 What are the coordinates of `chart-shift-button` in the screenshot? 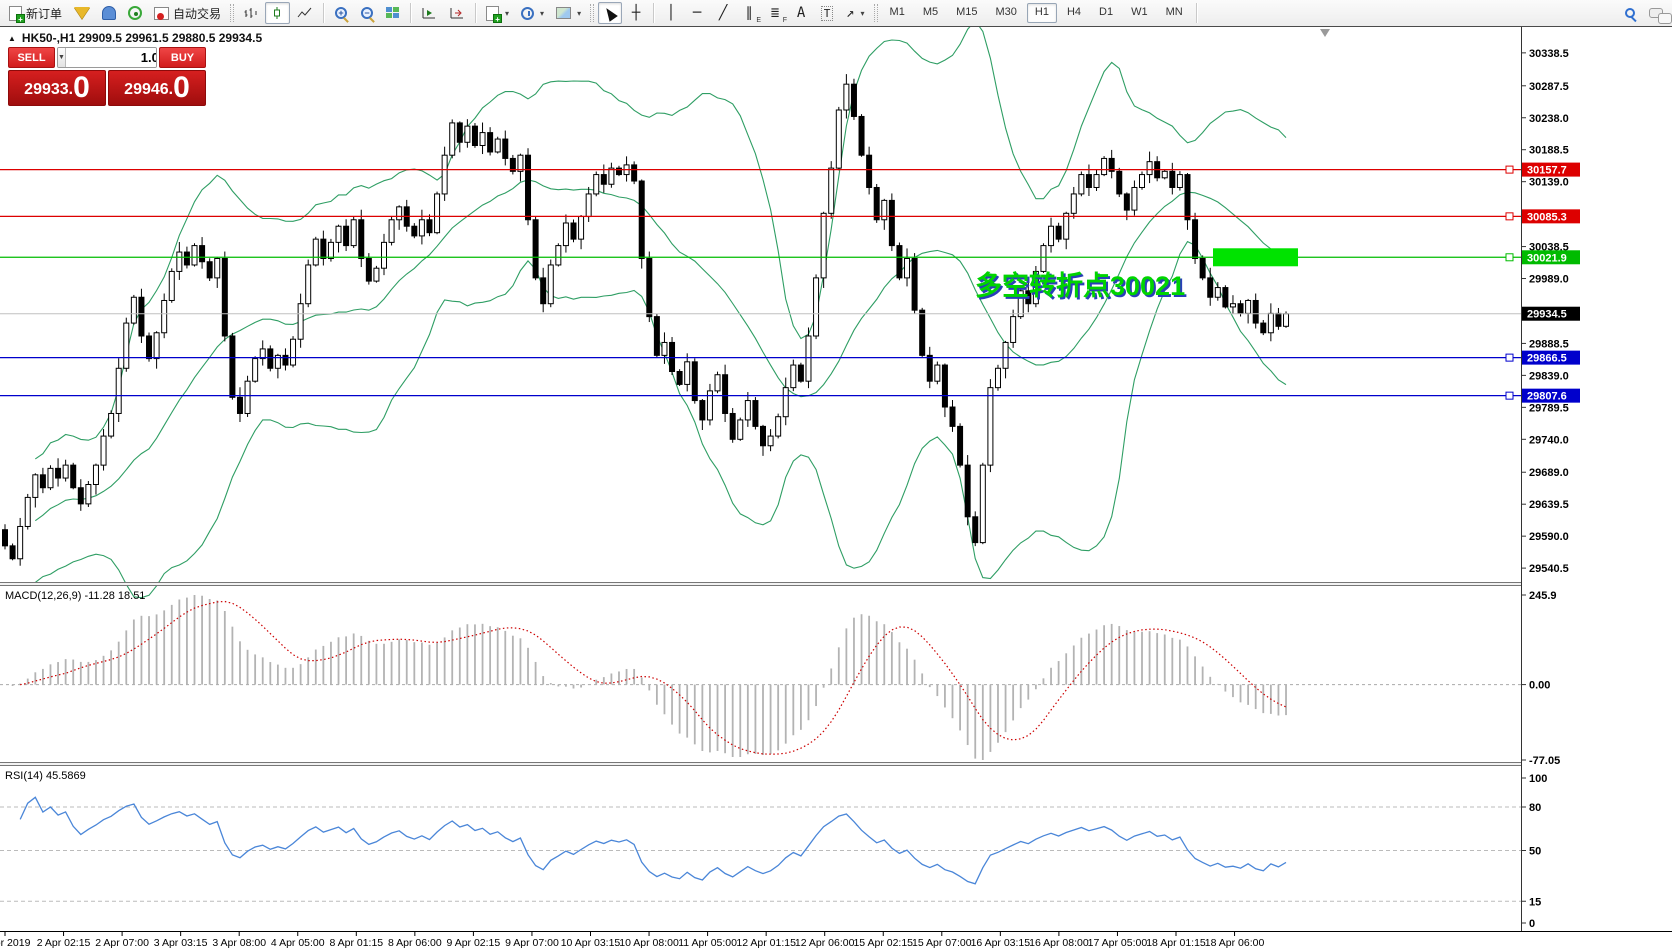 It's located at (457, 13).